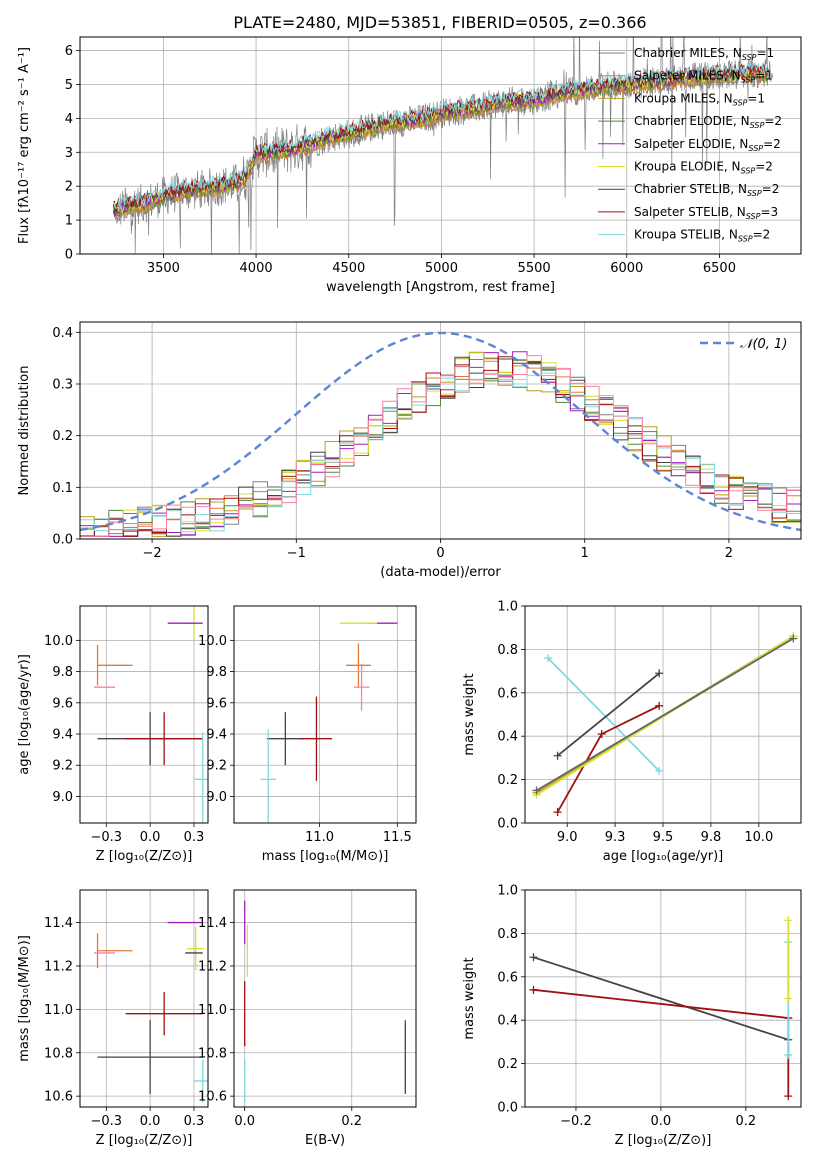  Describe the element at coordinates (688, 53) in the screenshot. I see `legend-name: Chabrier MILES, N` at that location.